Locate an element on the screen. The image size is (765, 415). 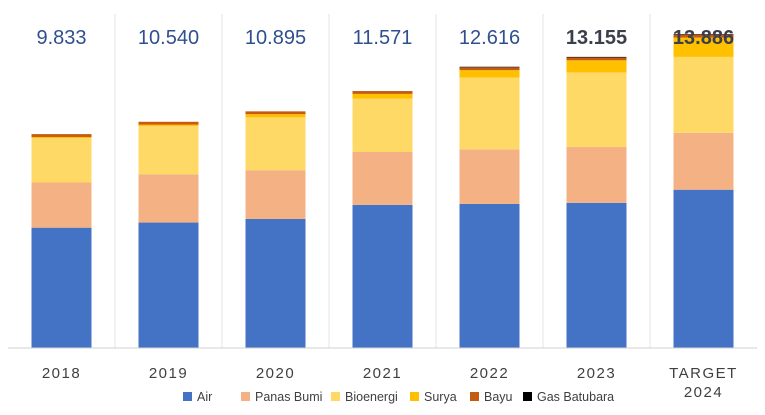
legend-item: Panas Bumi is located at coordinates (281, 397).